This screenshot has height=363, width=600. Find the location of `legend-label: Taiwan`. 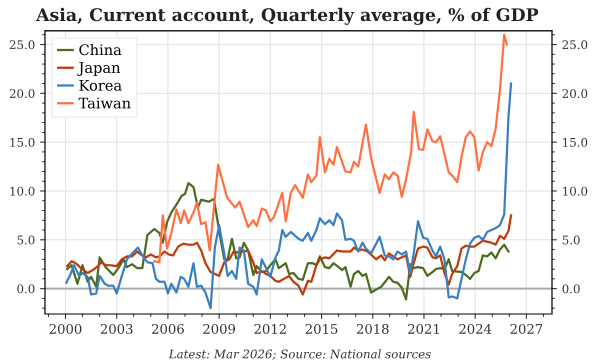

legend-label: Taiwan is located at coordinates (104, 103).